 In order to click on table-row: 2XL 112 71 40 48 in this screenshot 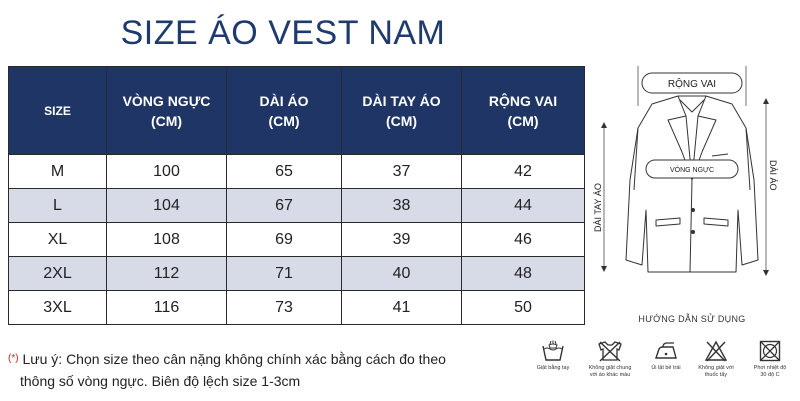, I will do `click(296, 273)`.